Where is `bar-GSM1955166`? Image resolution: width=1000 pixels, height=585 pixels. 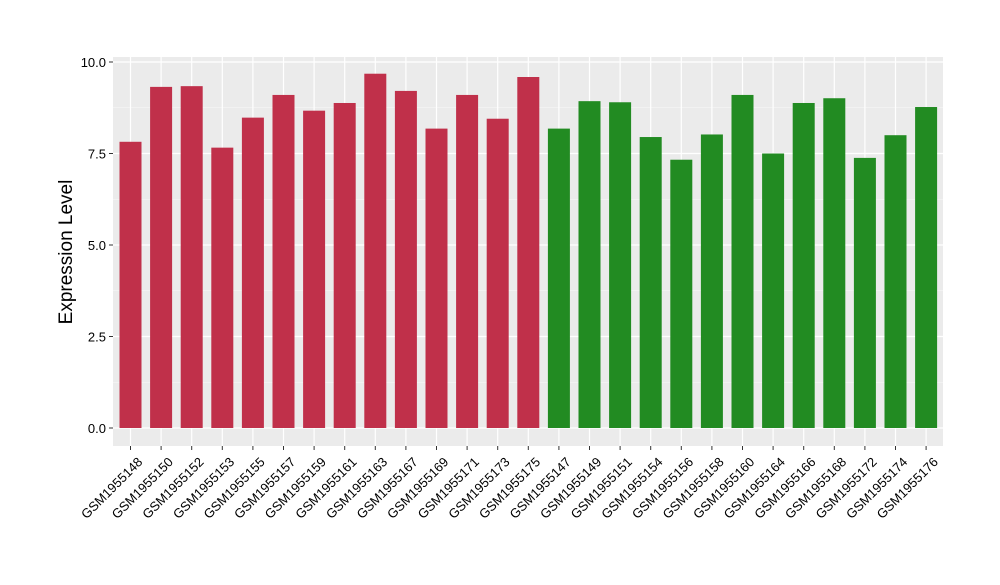 bar-GSM1955166 is located at coordinates (803, 265).